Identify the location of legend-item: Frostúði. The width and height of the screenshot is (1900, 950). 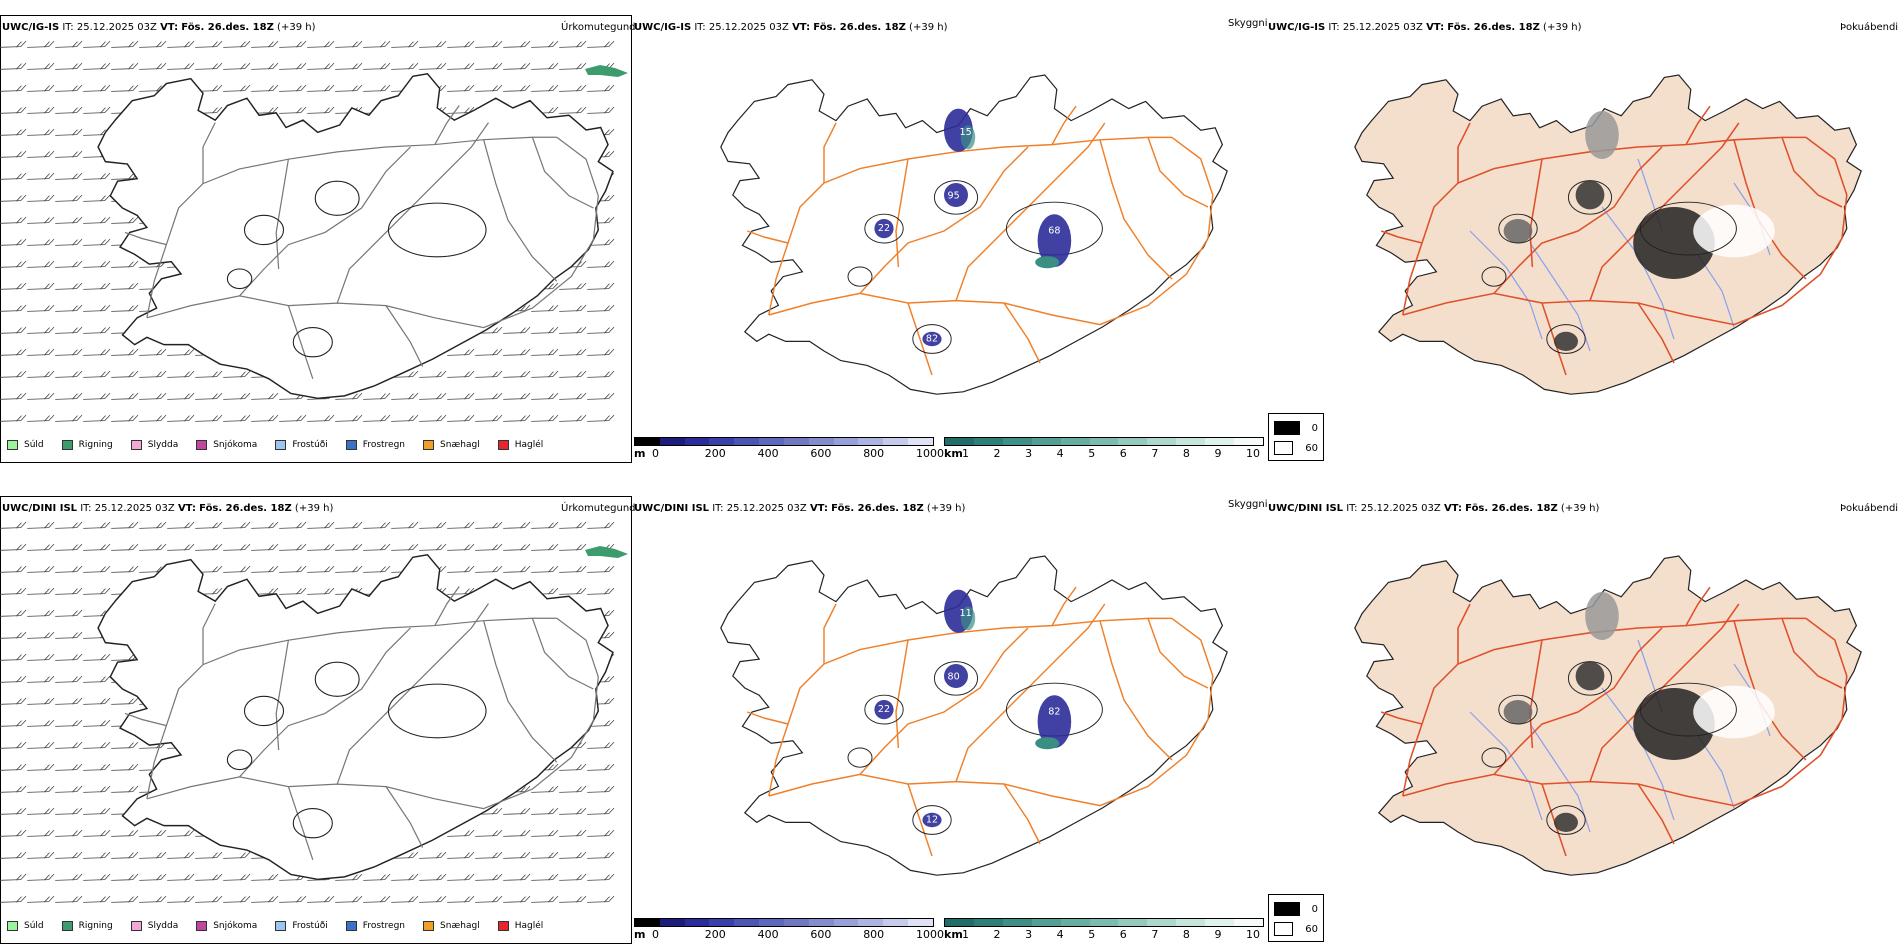
(301, 445).